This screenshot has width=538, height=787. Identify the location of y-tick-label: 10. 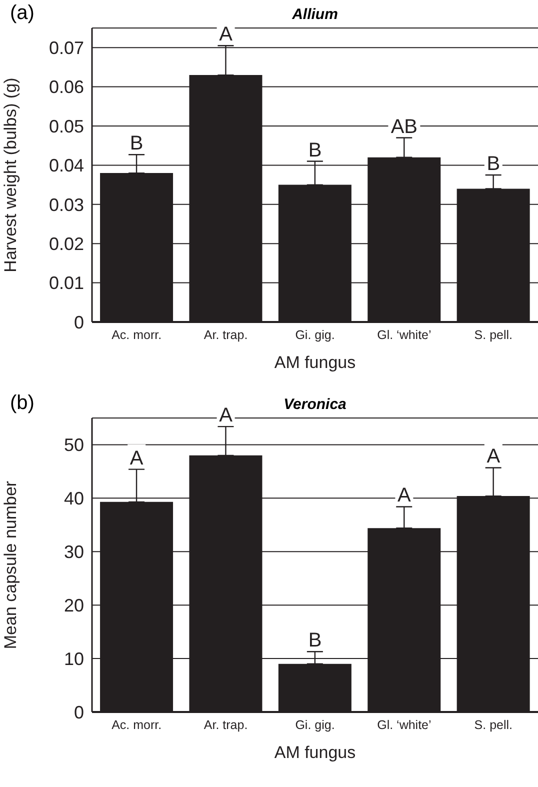
(74, 658).